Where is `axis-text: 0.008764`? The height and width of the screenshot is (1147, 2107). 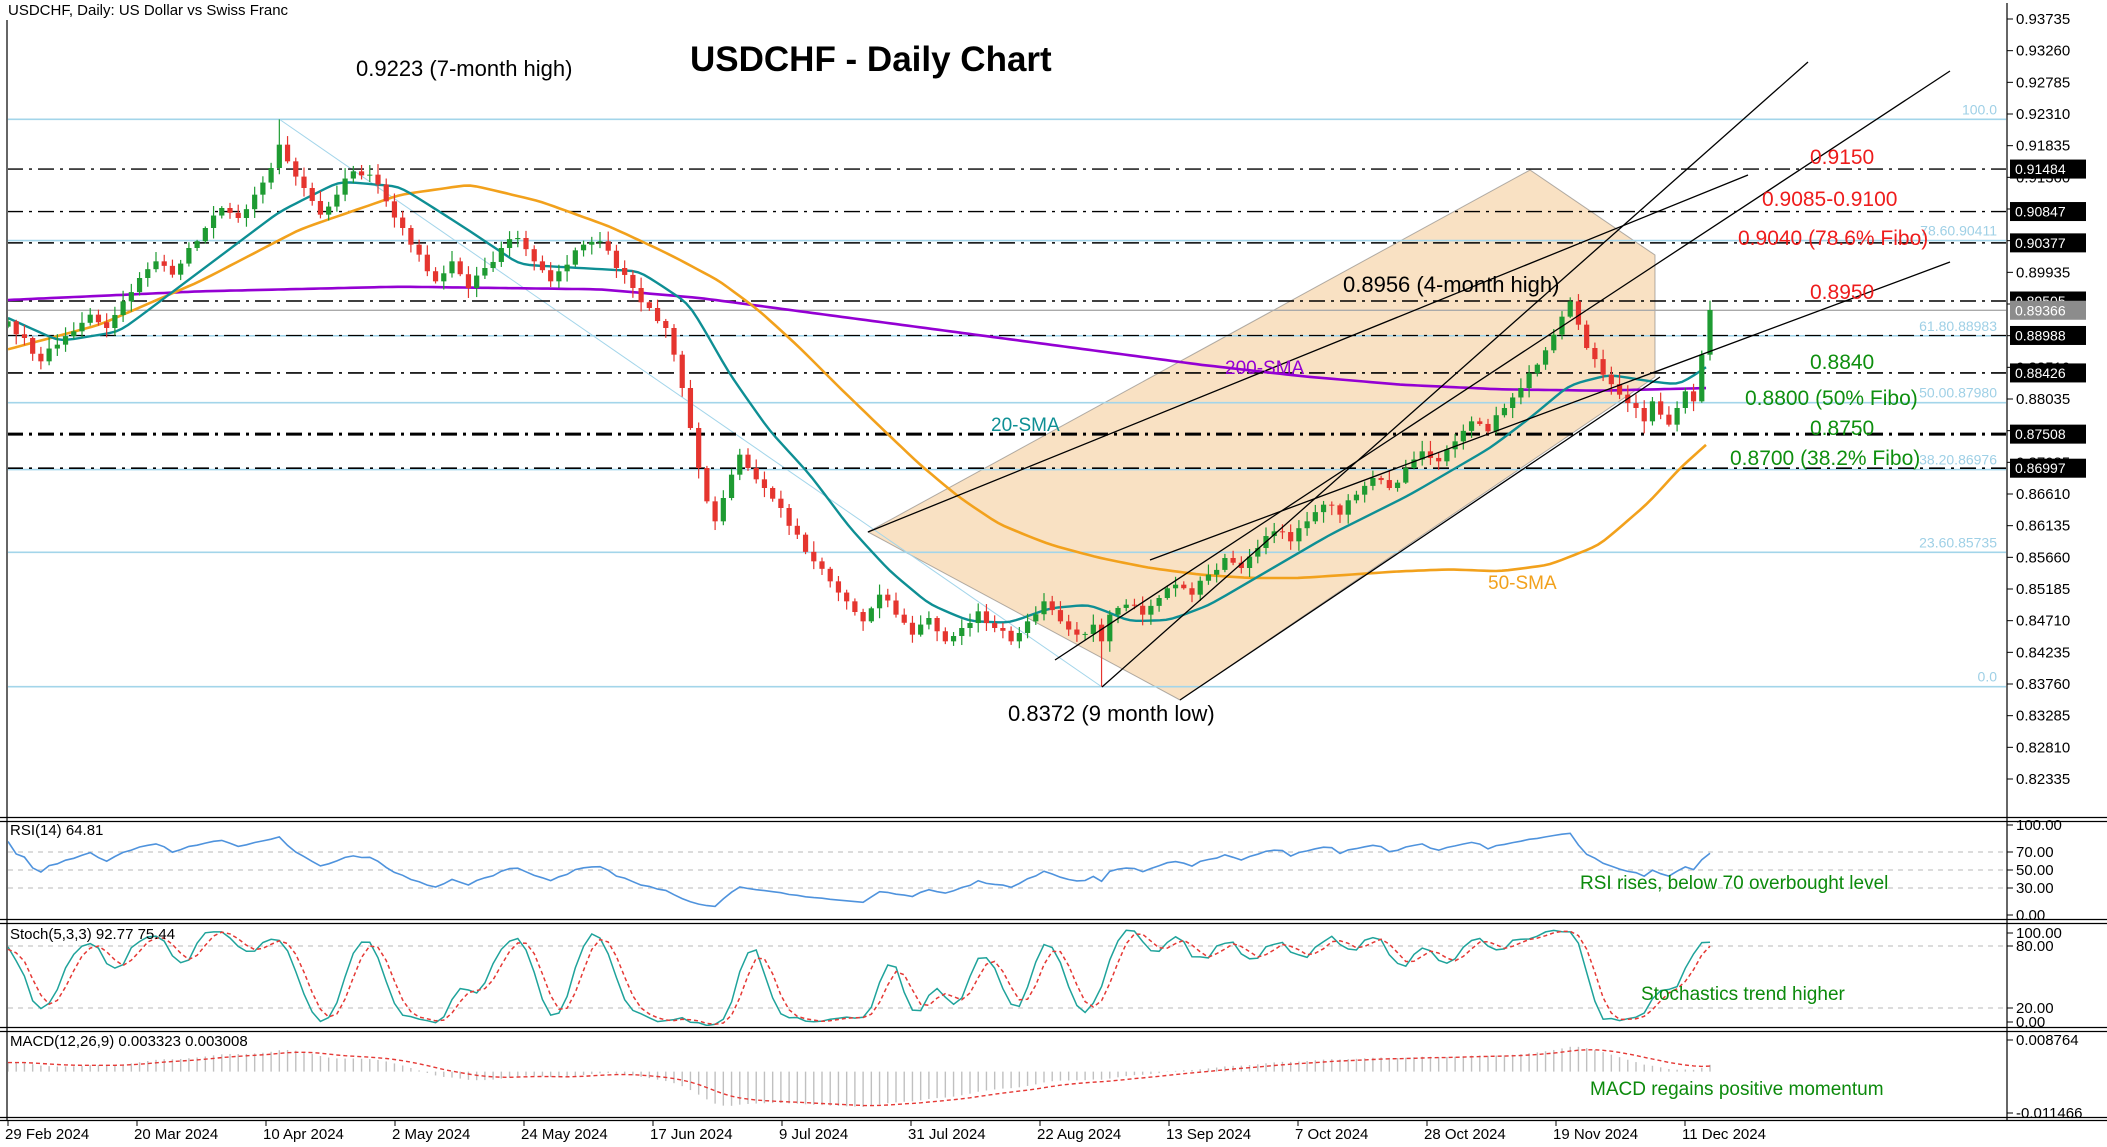 axis-text: 0.008764 is located at coordinates (2047, 1040).